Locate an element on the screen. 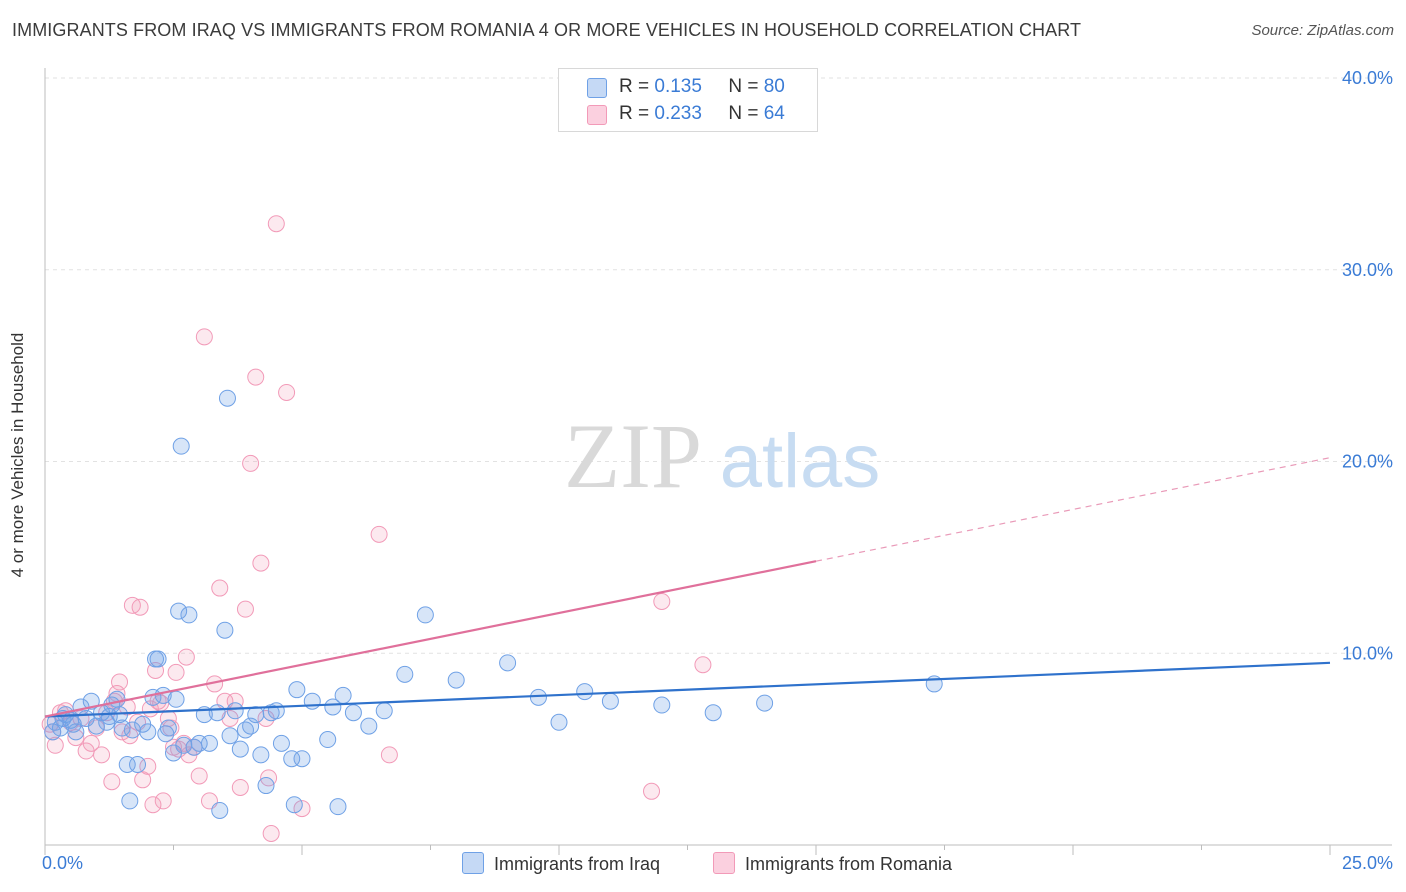 This screenshot has height=892, width=1406. x-tick-label-max: 25.0% is located at coordinates (1367, 863).